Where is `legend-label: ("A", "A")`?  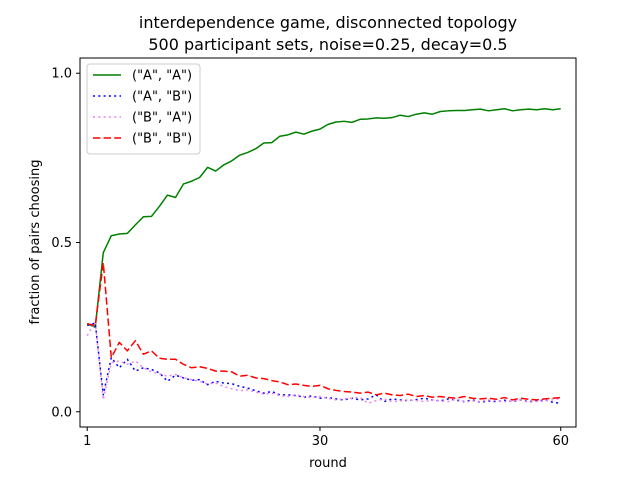 legend-label: ("A", "A") is located at coordinates (162, 76).